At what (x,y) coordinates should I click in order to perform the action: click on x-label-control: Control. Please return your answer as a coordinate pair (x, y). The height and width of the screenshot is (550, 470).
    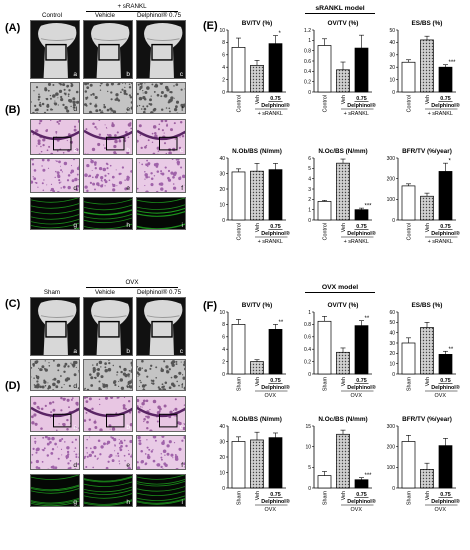
    Looking at the image, I should click on (410, 103).